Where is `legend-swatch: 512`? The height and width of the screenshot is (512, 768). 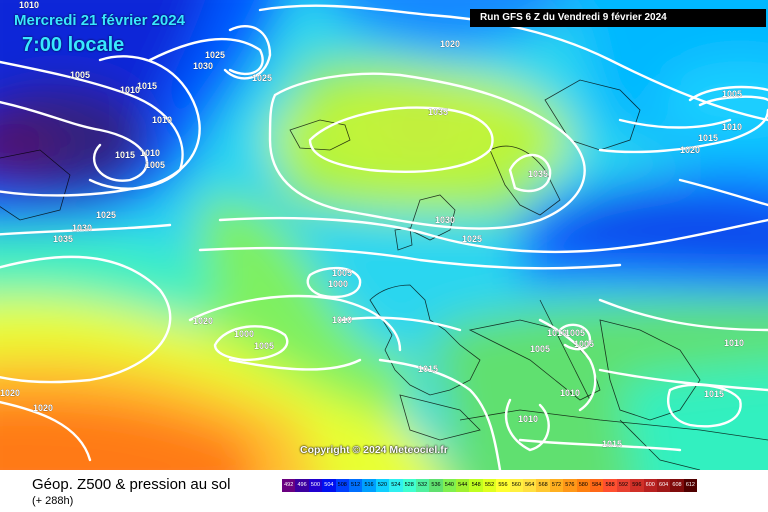
legend-swatch: 512 is located at coordinates (355, 485).